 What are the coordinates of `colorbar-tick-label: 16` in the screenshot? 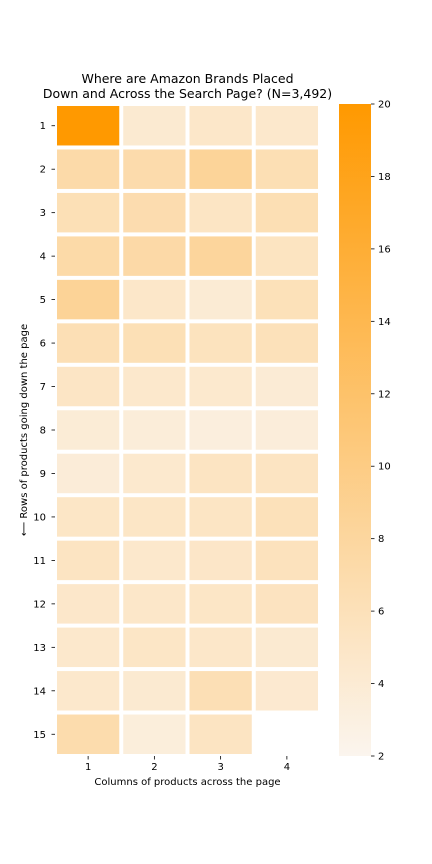 It's located at (384, 249).